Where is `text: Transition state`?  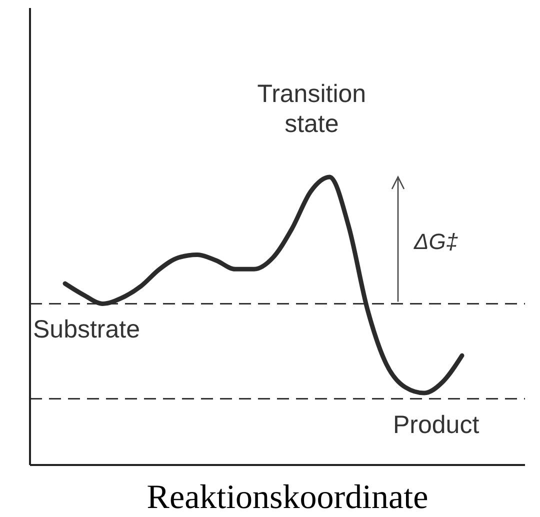 text: Transition state is located at coordinates (311, 109).